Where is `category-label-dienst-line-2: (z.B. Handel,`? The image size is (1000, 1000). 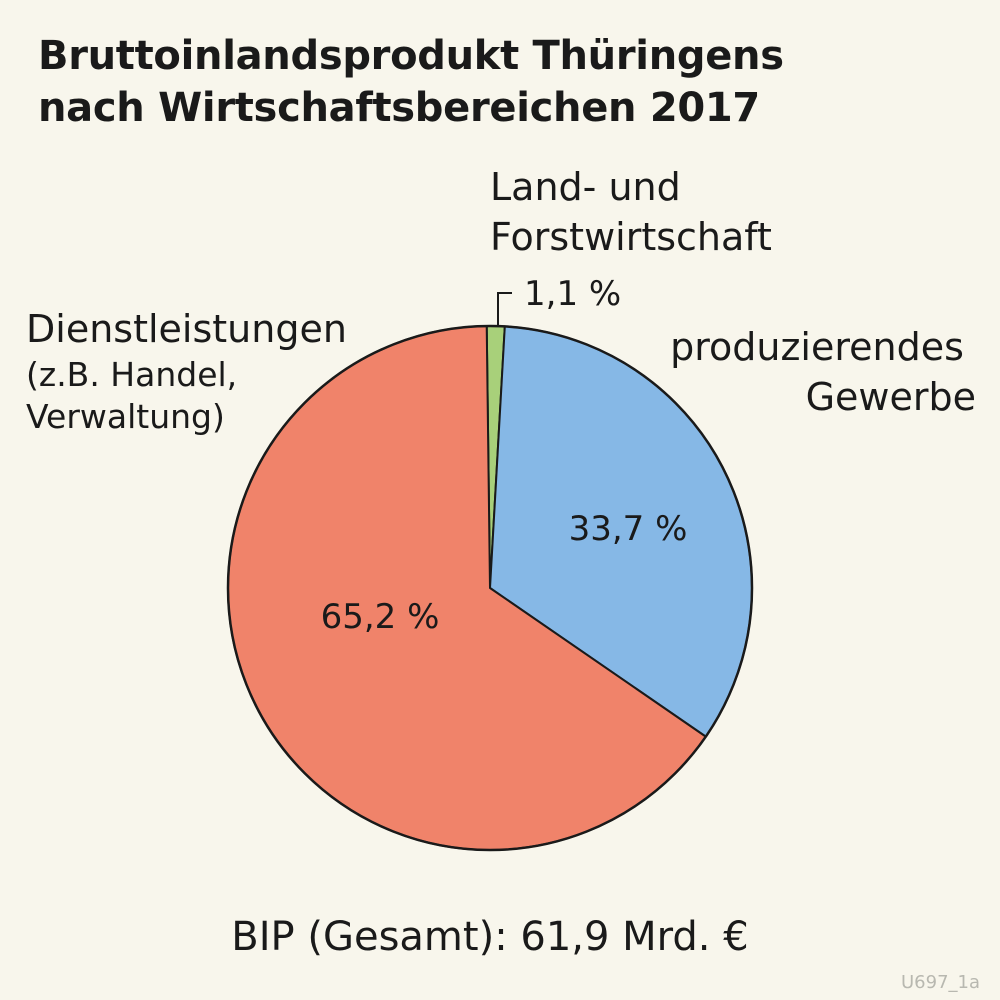 category-label-dienst-line-2: (z.B. Handel, is located at coordinates (131, 374).